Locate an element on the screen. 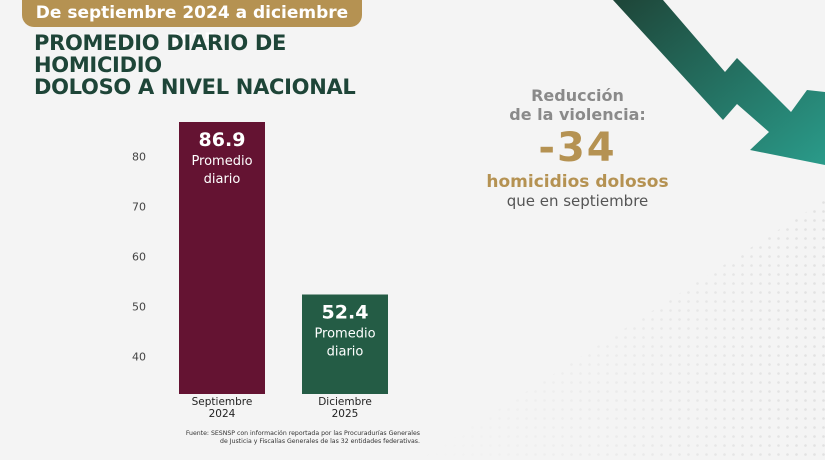  y-tick-label: 80 is located at coordinates (139, 157).